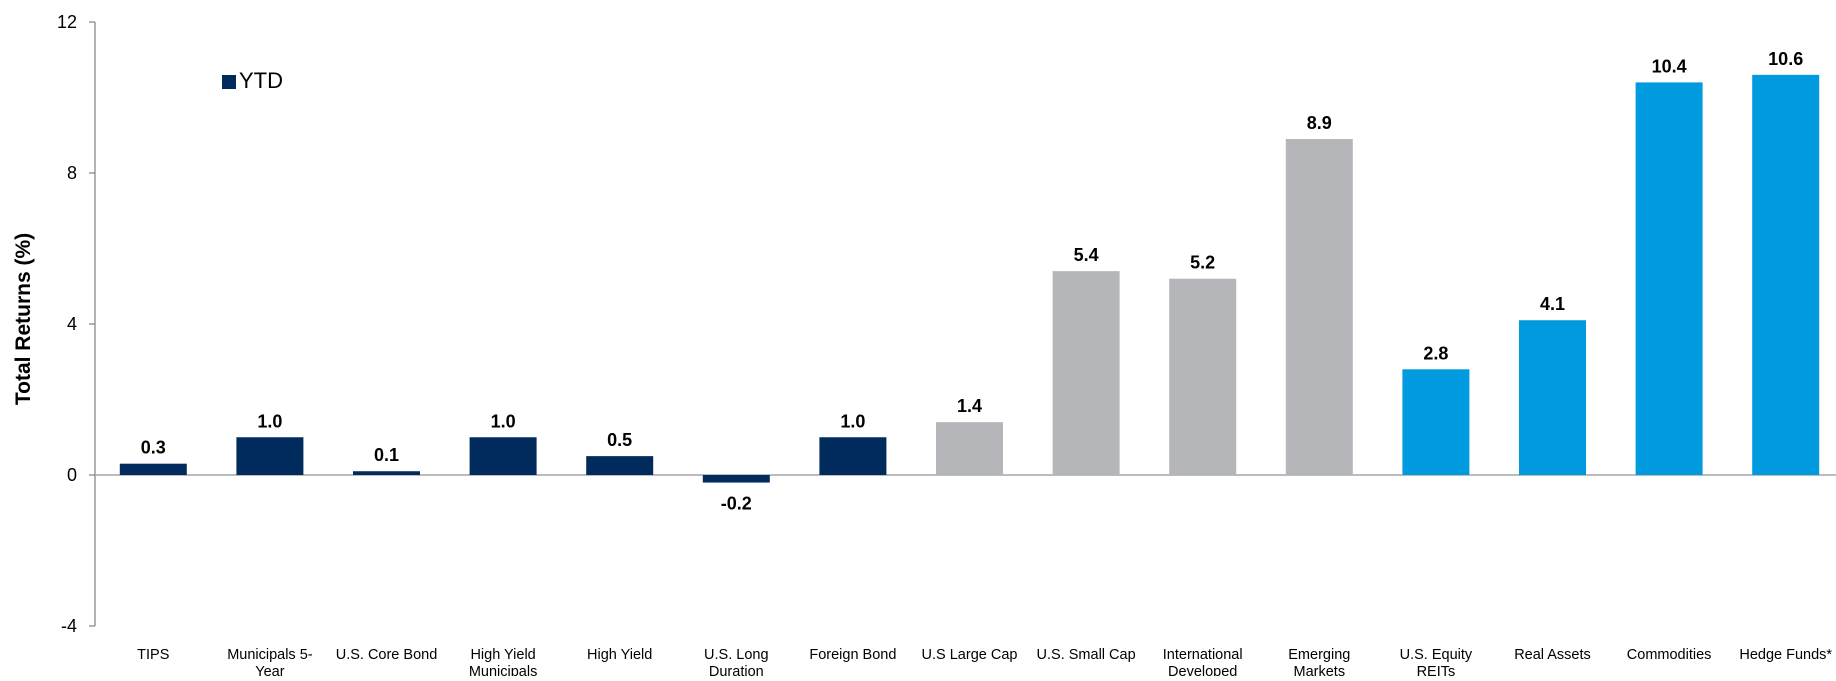  What do you see at coordinates (72, 173) in the screenshot?
I see `y-tick-label: 8` at bounding box center [72, 173].